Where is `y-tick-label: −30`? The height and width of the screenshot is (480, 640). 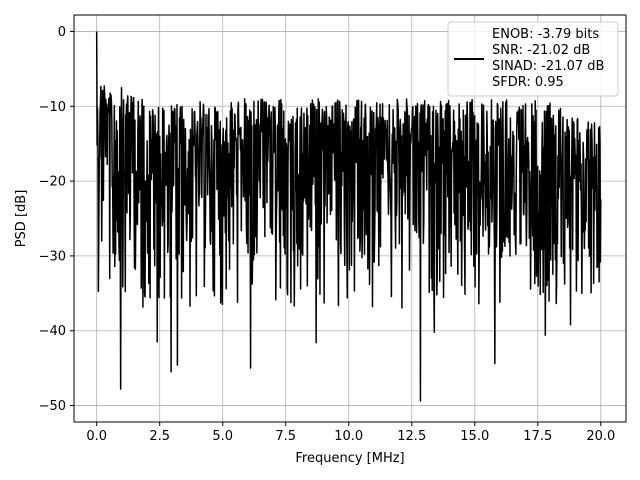 y-tick-label: −30 is located at coordinates (52, 256).